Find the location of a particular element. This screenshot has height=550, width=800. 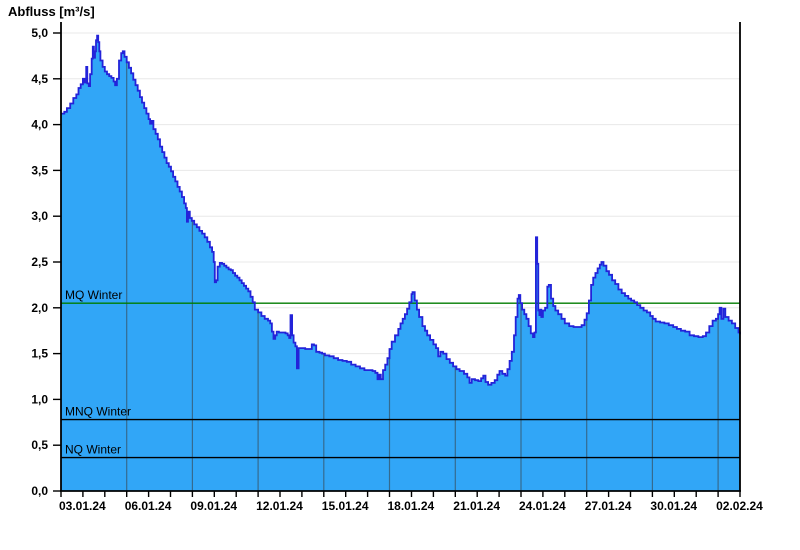

ref-label-nq: NQ Winter is located at coordinates (93, 450).